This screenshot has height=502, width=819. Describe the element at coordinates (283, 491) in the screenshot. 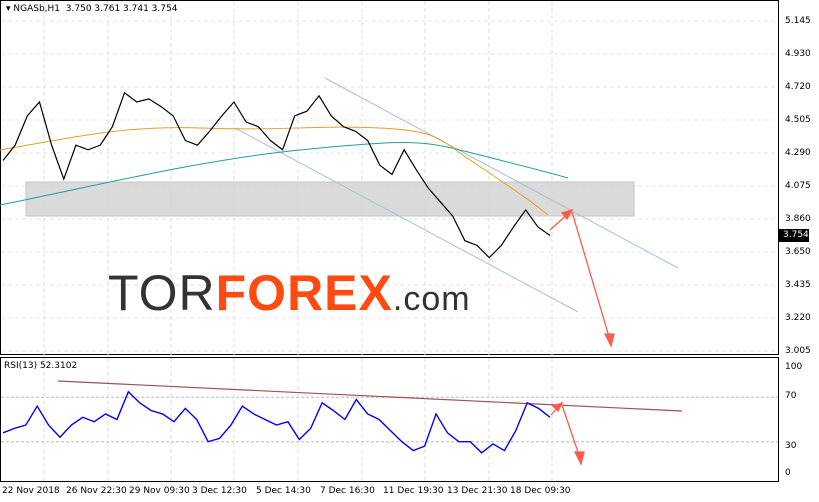

I see `time-tick: 5 Dec 14:30` at that location.